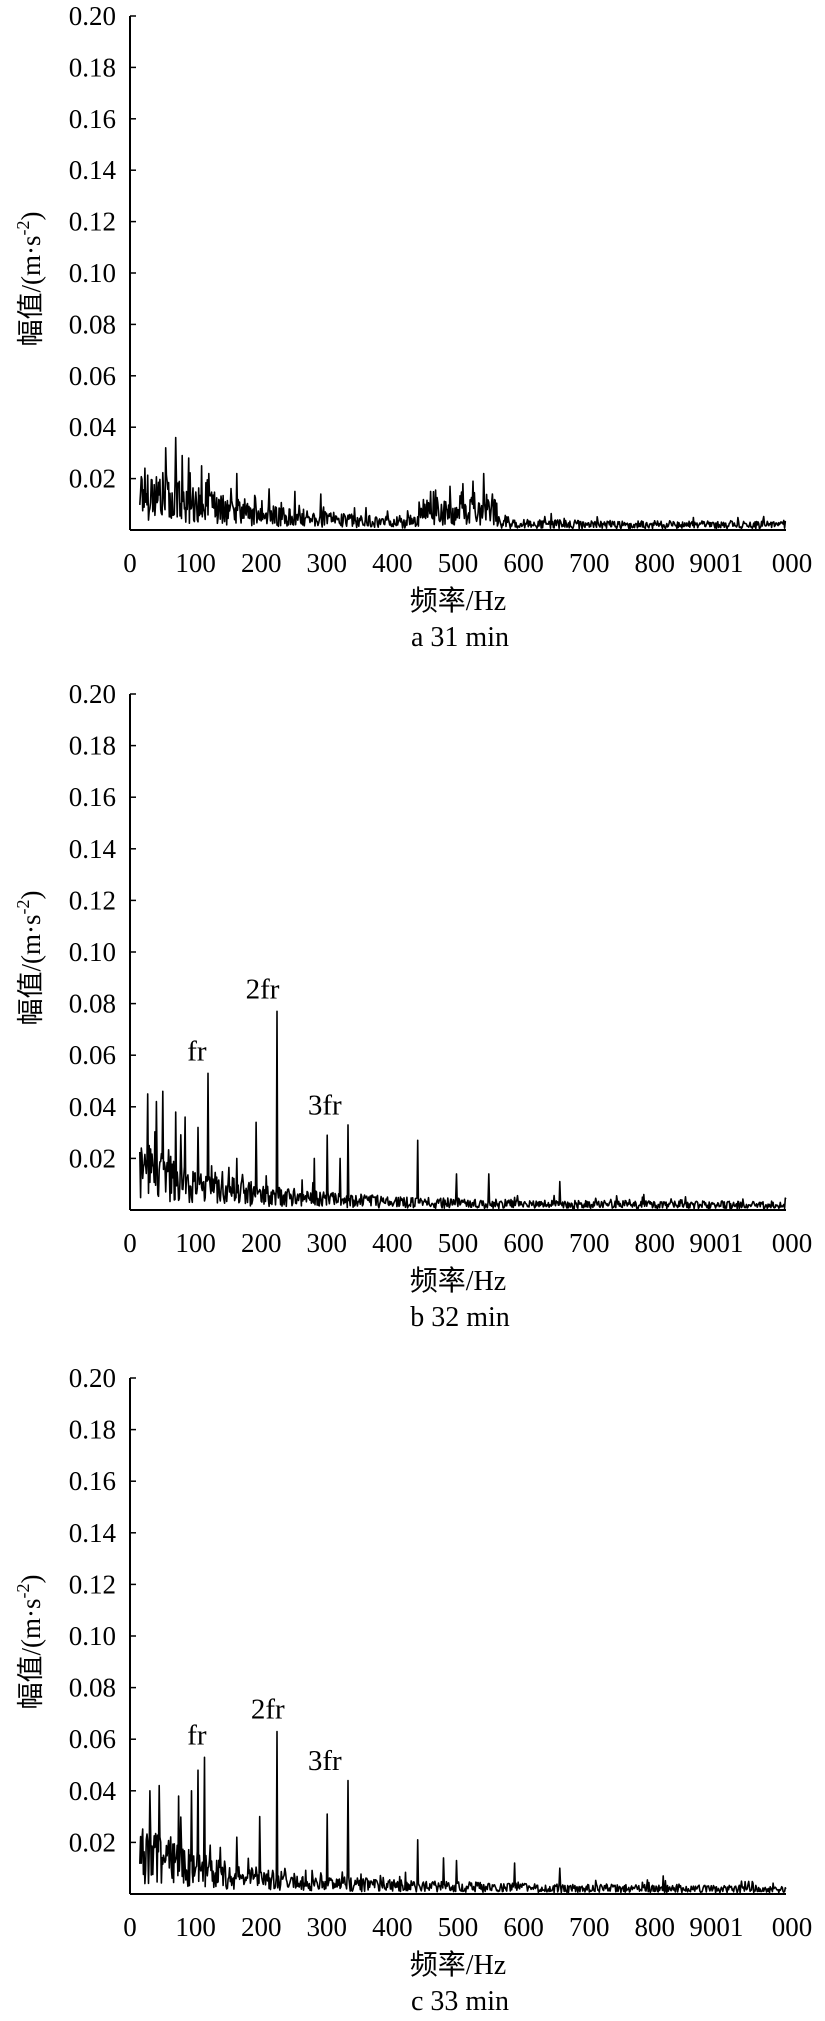 The height and width of the screenshot is (2021, 825). Describe the element at coordinates (460, 2001) in the screenshot. I see `panel-caption: c 33 min` at that location.